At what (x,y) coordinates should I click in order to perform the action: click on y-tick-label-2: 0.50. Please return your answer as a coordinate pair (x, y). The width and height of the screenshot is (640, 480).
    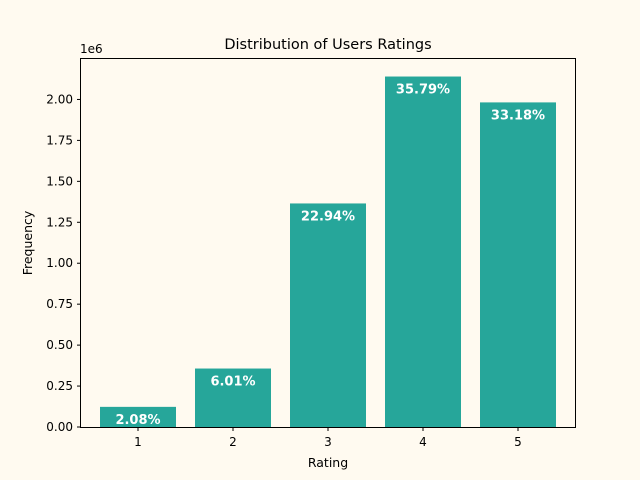
    Looking at the image, I should click on (59, 345).